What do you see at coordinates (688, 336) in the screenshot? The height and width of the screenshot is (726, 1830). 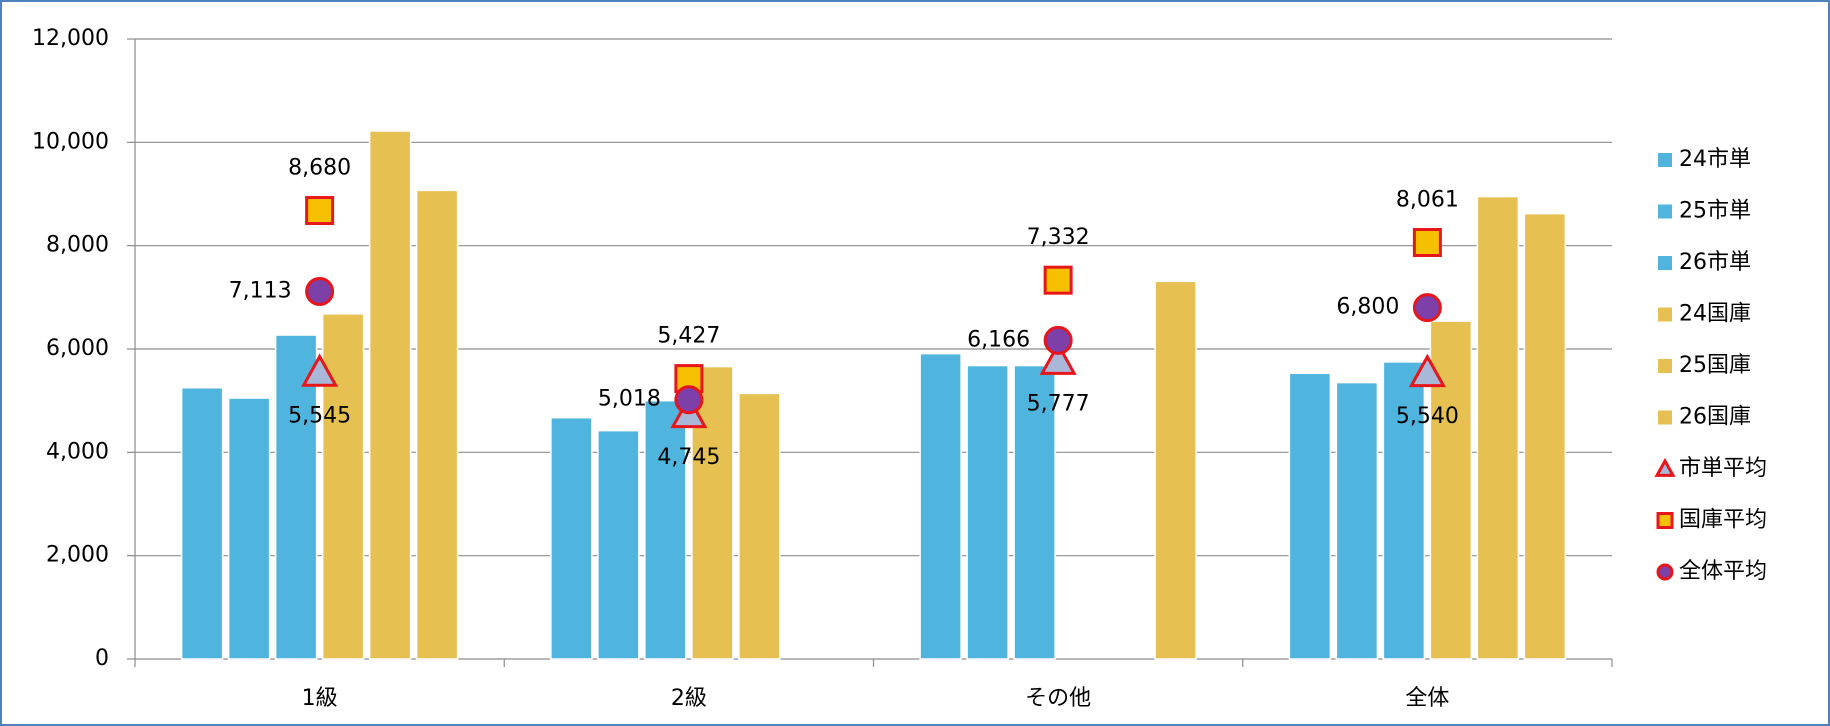 I see `data-label: 5,427` at bounding box center [688, 336].